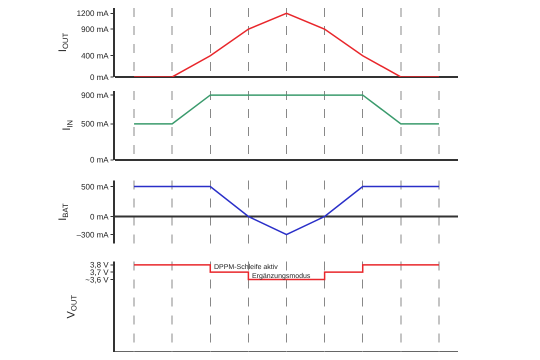  What do you see at coordinates (93, 235) in the screenshot?
I see `y-tick-label: –300 mA` at bounding box center [93, 235].